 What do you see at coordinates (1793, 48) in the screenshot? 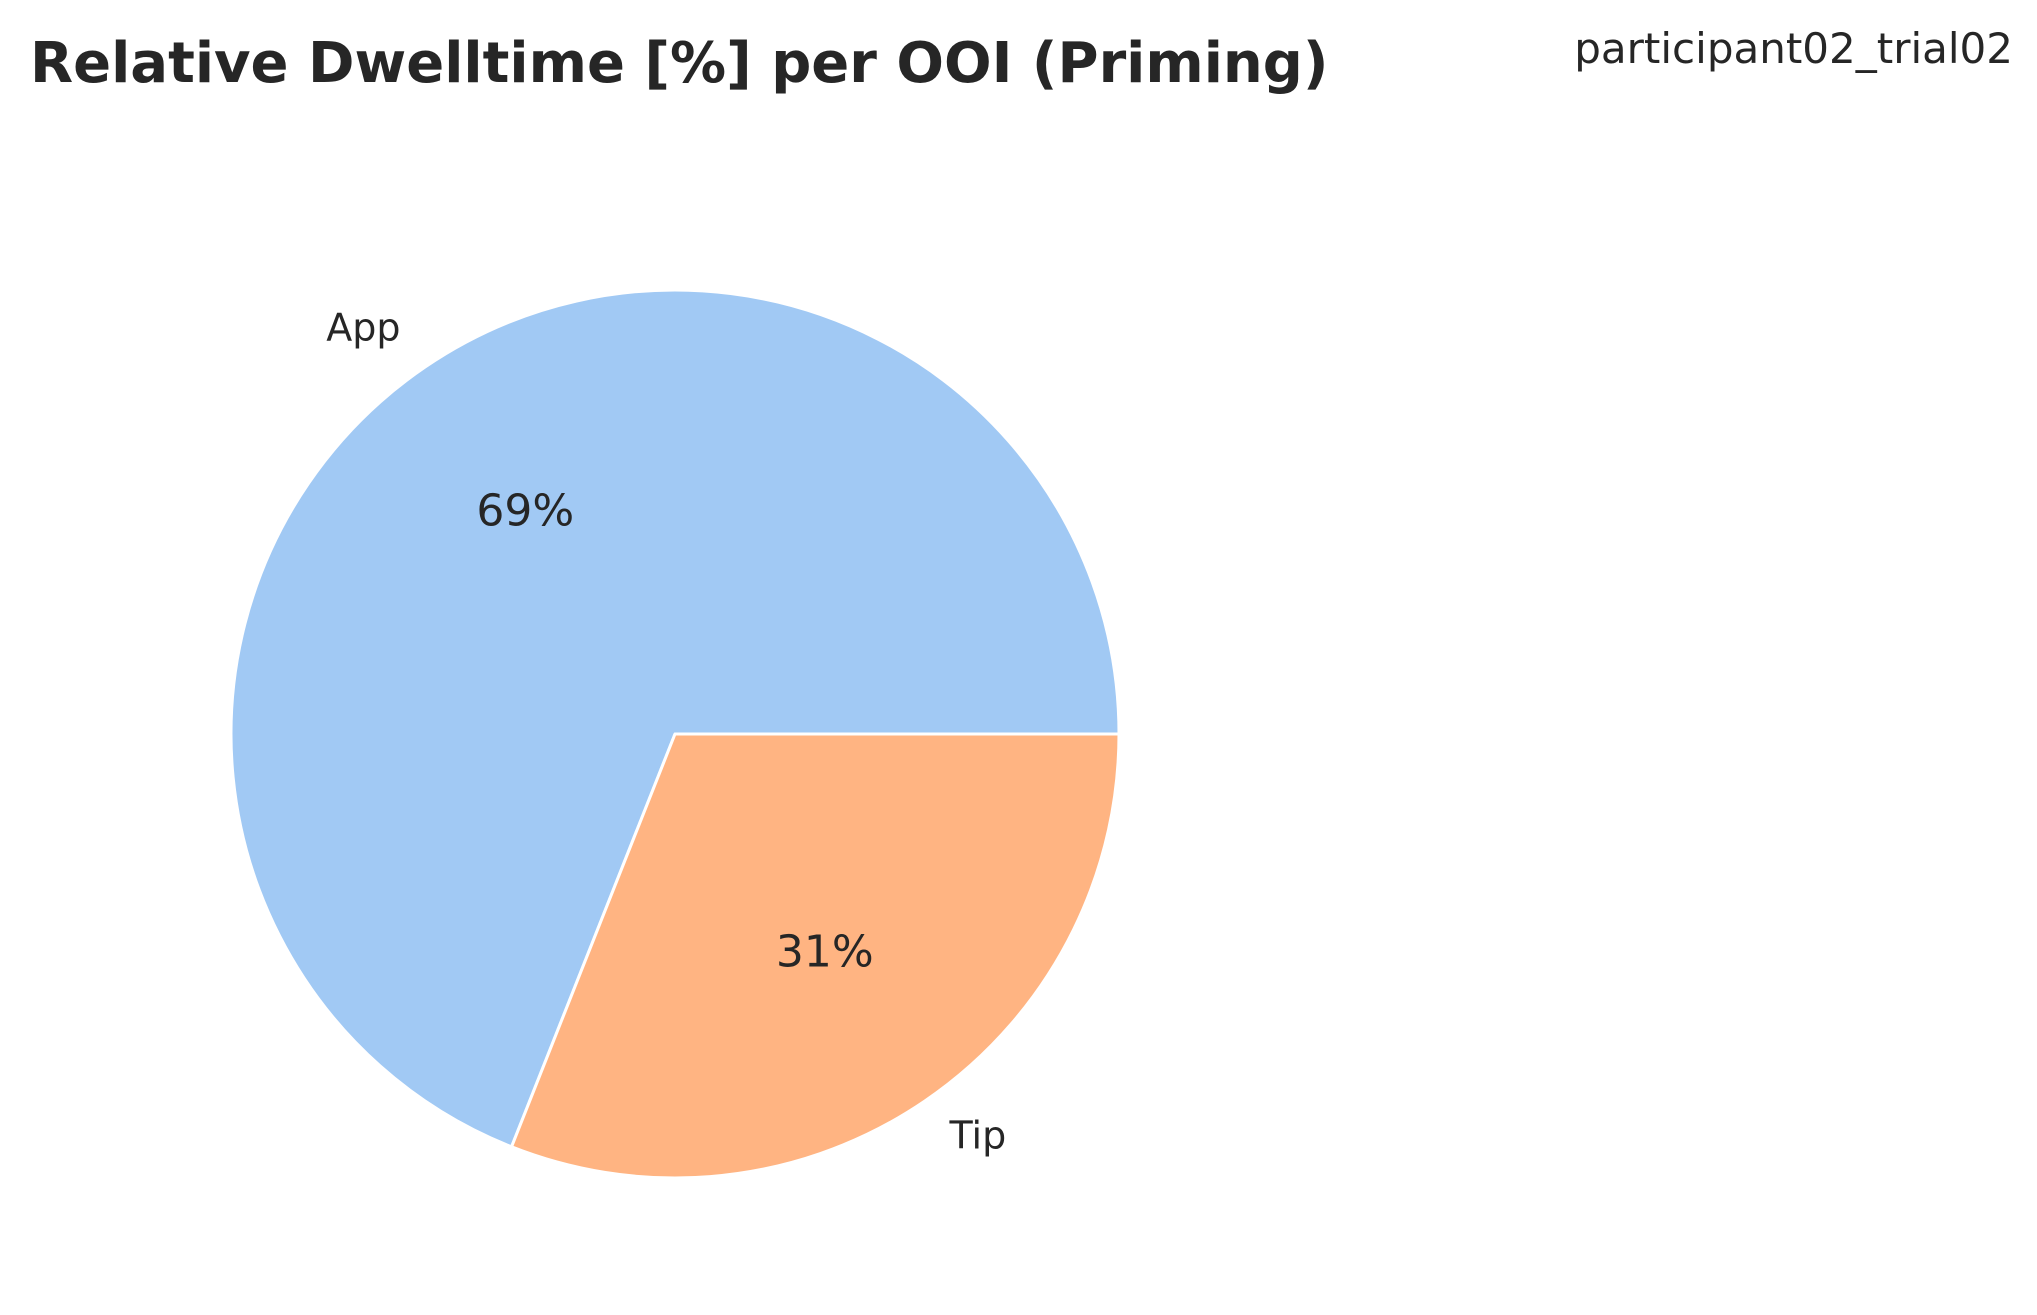
I see `chart-subtitle: participant02_trial02` at bounding box center [1793, 48].